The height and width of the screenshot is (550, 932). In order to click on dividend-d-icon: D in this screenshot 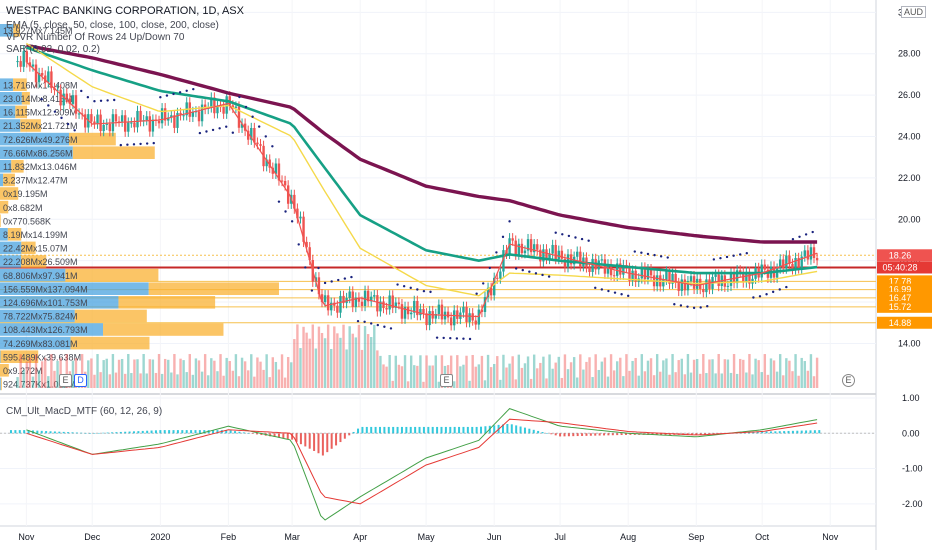, I will do `click(80, 380)`.